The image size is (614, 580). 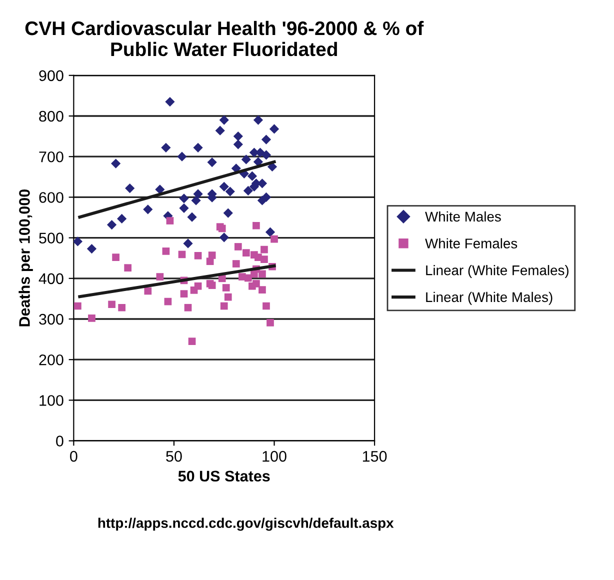 I want to click on x-axis-title: 50 US States, so click(x=224, y=476).